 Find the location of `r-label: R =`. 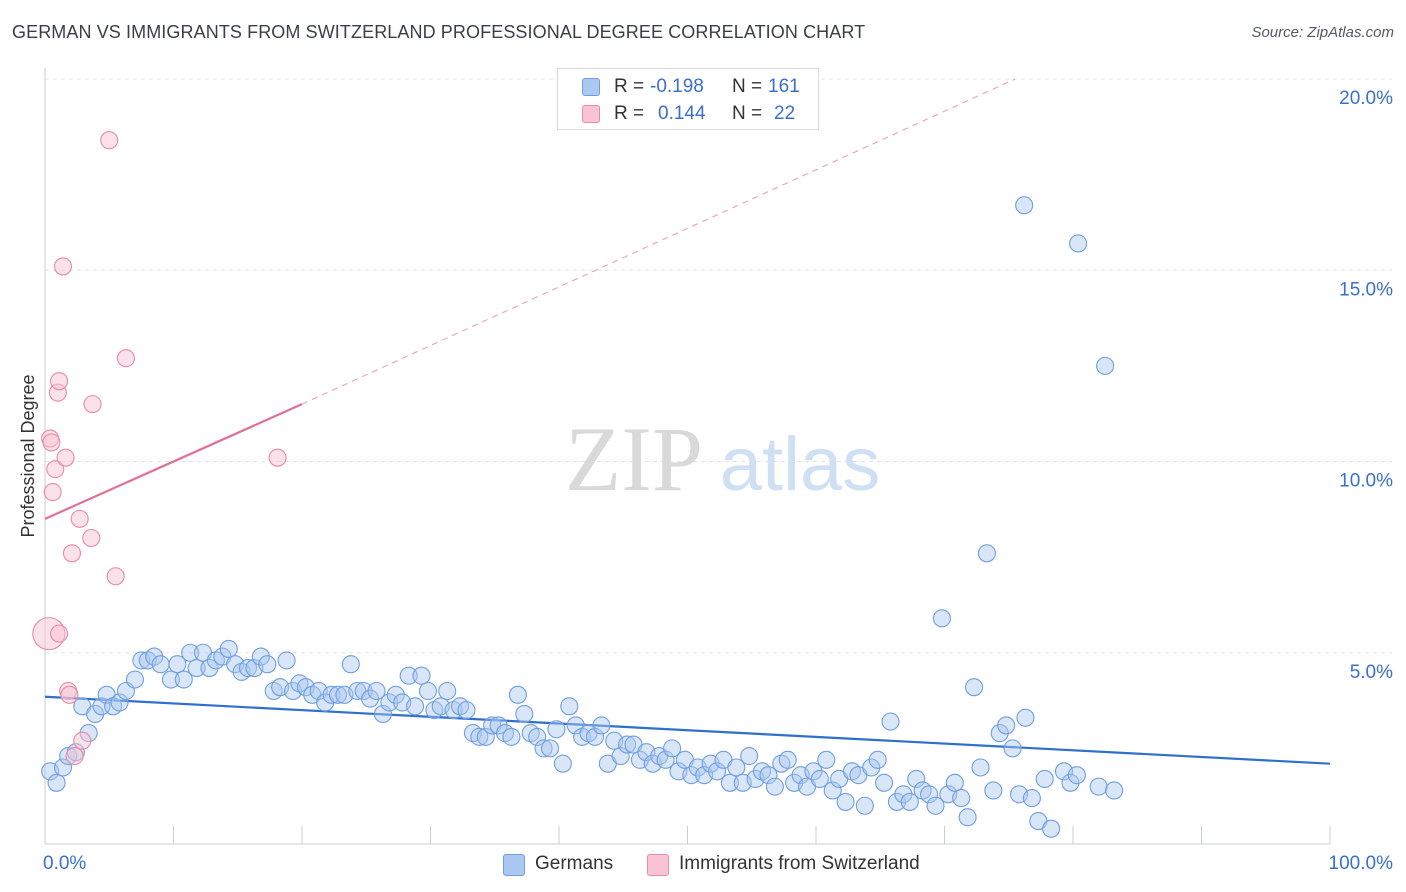

r-label: R = is located at coordinates (629, 86).